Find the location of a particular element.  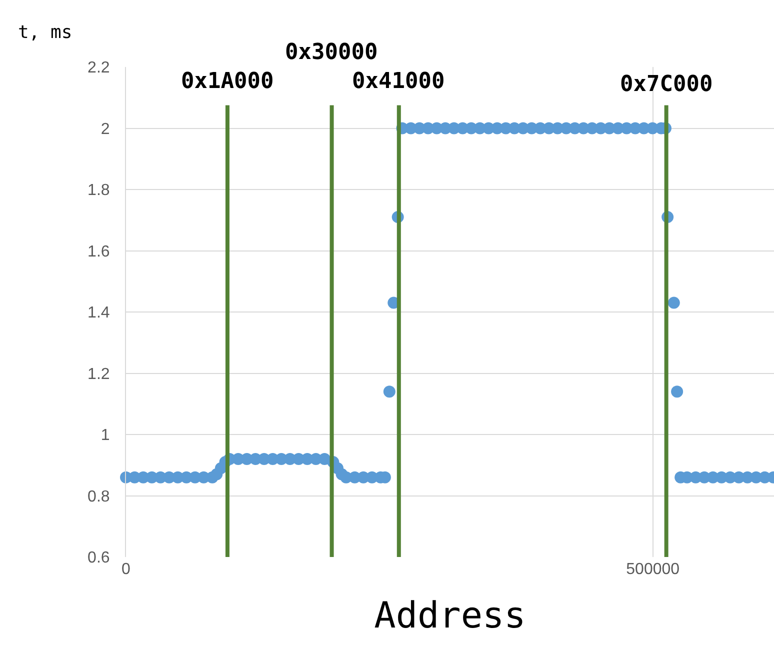

ref-line-label: 0x30000 is located at coordinates (331, 52).